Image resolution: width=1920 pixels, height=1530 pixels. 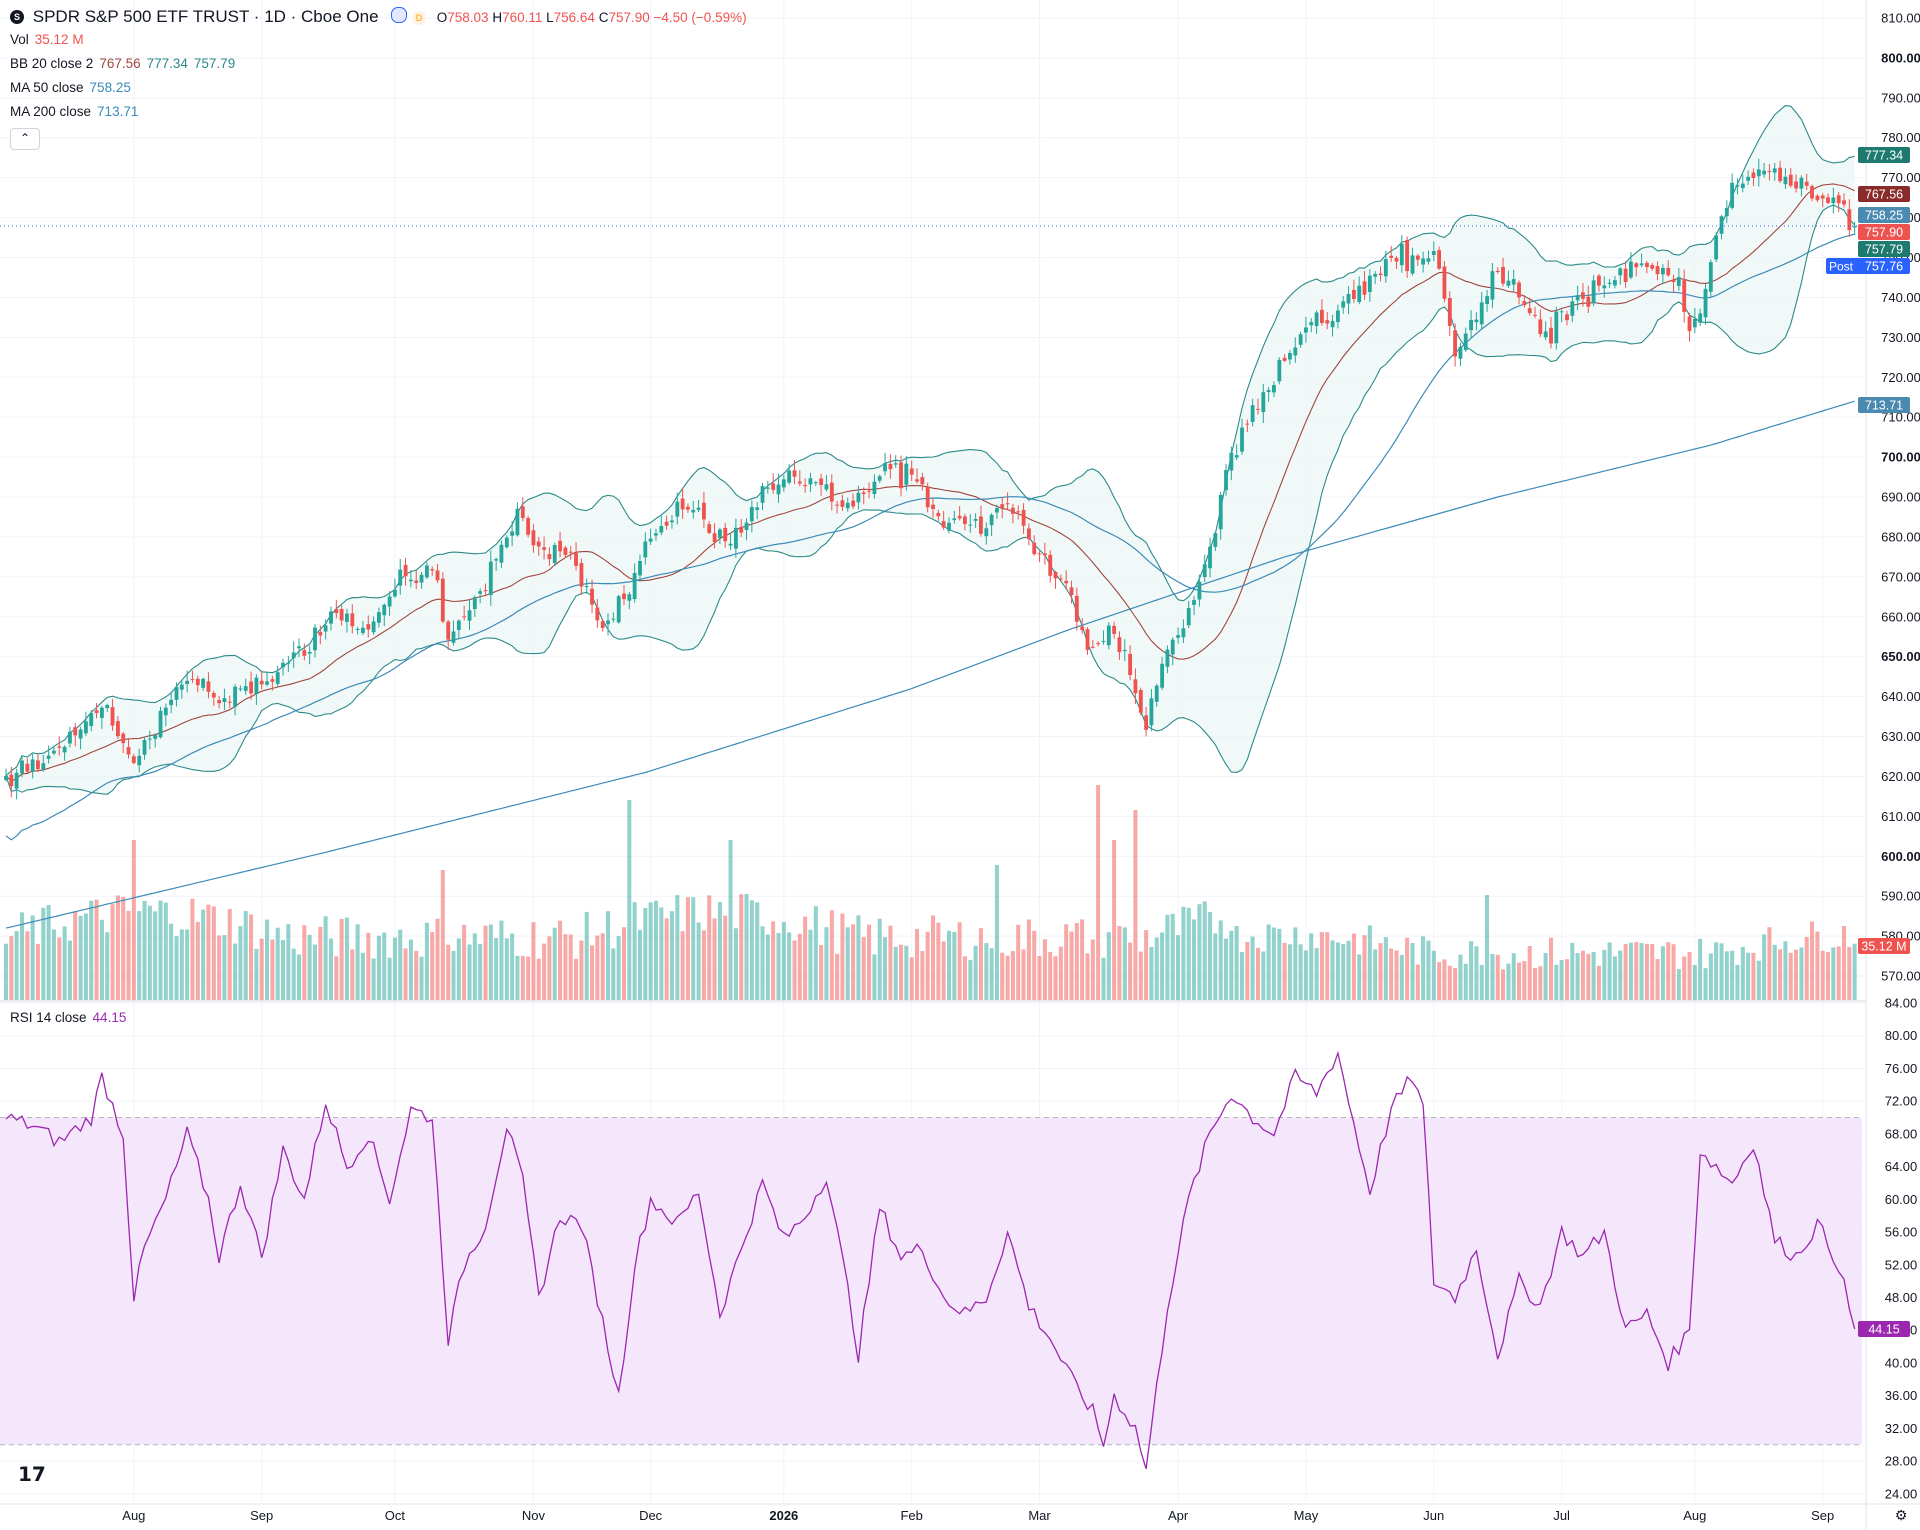 I want to click on chart-title: SPDR S&P 500 ETF TRUST · 1D · Cboe One, so click(x=205, y=16).